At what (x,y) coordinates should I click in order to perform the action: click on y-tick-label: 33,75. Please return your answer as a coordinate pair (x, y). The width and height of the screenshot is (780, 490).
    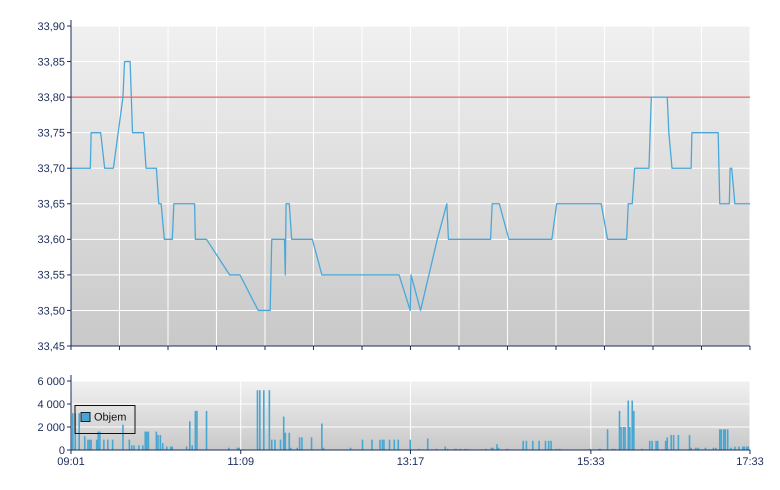
    Looking at the image, I should click on (51, 134).